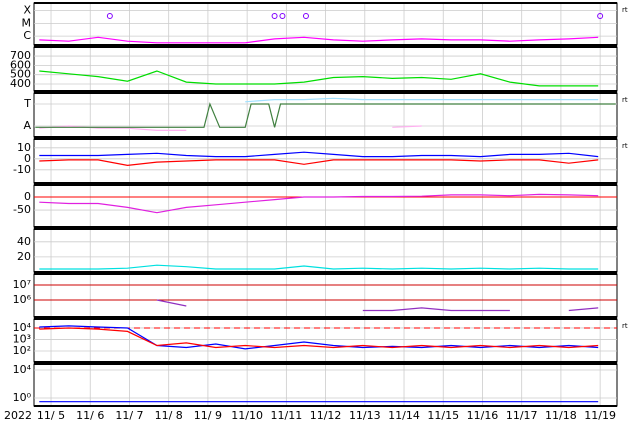  What do you see at coordinates (404, 415) in the screenshot?
I see `x-tick-label: 11/14` at bounding box center [404, 415].